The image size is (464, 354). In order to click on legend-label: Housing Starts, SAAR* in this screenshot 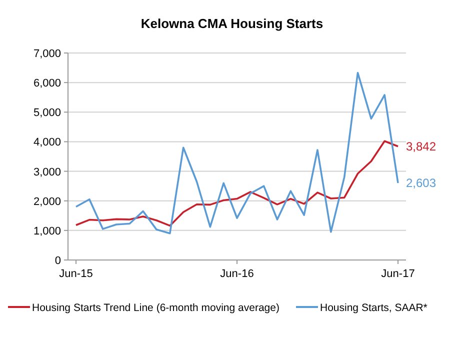, I will do `click(374, 308)`.